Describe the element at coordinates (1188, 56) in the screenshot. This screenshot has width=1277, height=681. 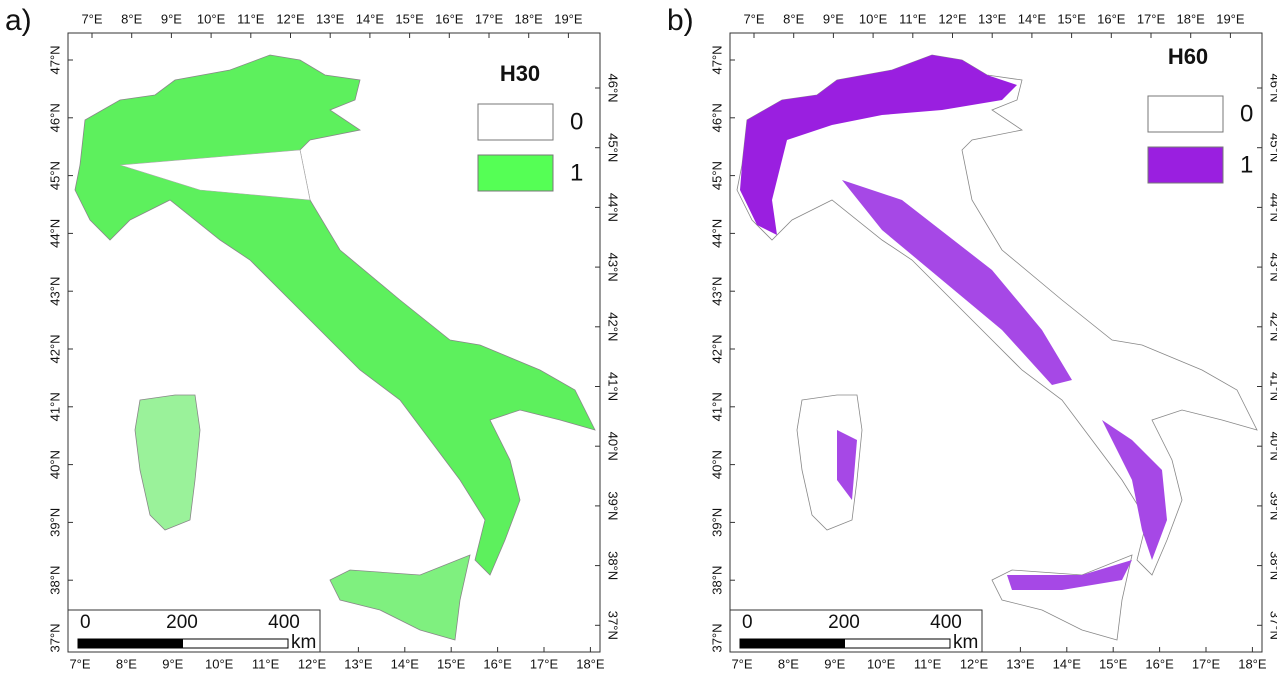
I see `legend-title: H60` at that location.